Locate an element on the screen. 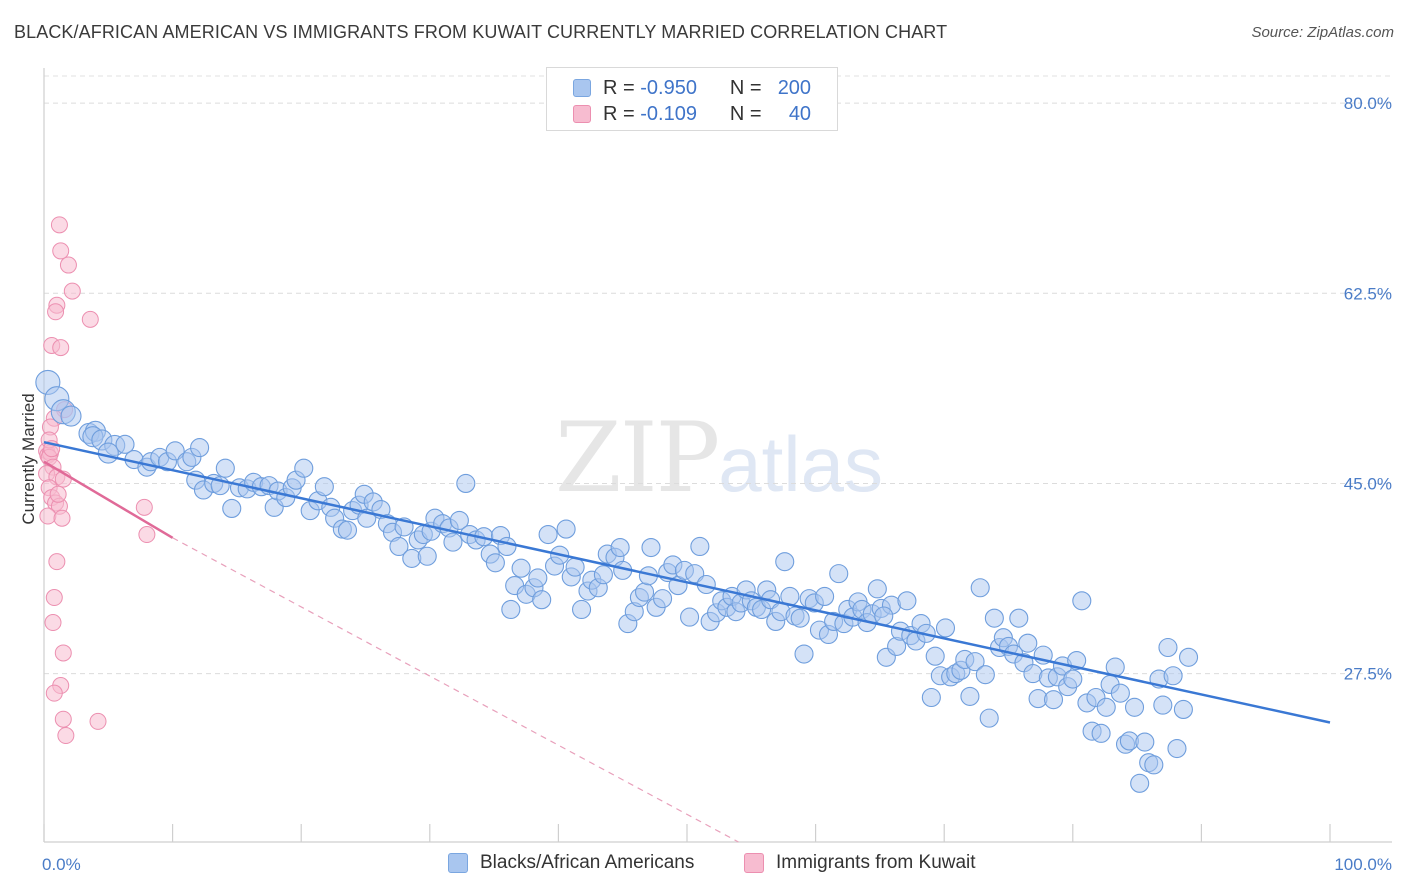 The image size is (1406, 892). bottom-legend-swatch-kuwait is located at coordinates (754, 863).